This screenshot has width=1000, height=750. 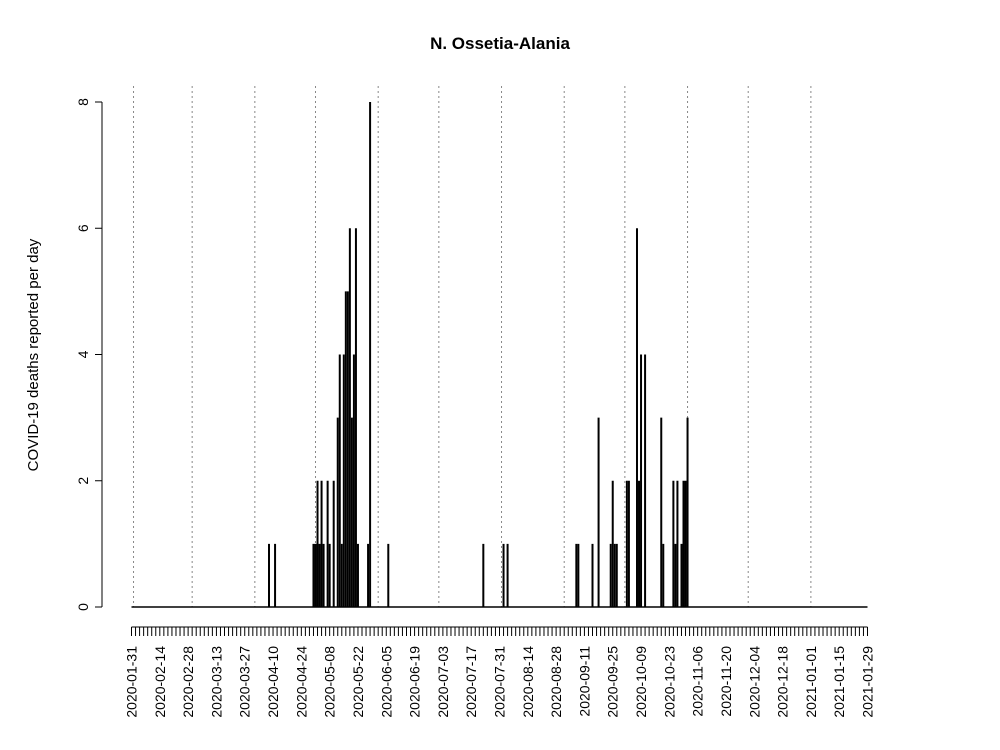 I want to click on x-tick-label: 2021-01-01, so click(x=811, y=682).